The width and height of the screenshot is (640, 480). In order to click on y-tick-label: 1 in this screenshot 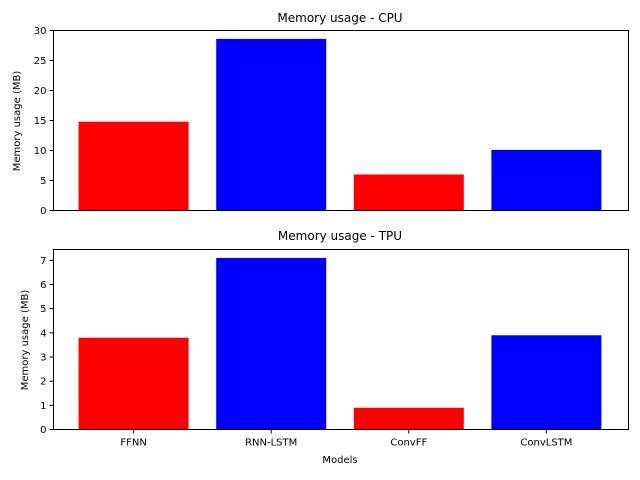, I will do `click(43, 406)`.